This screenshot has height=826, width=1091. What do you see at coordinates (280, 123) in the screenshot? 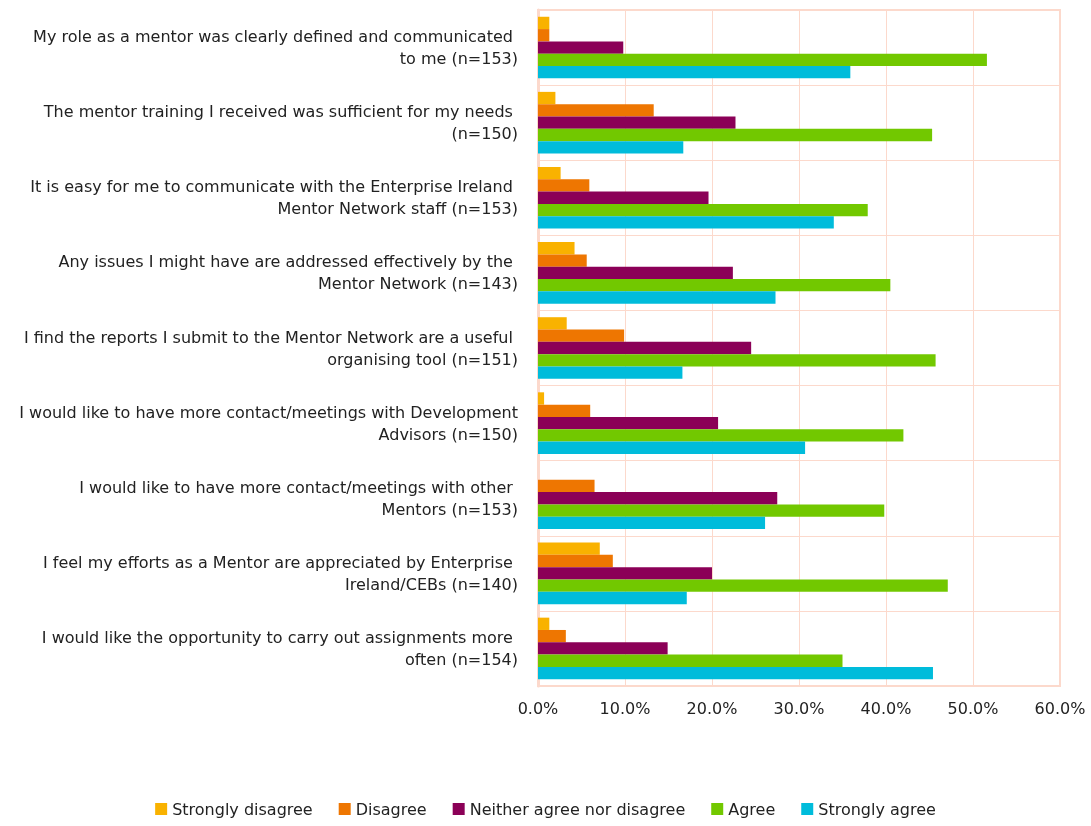
I see `y-tick-label: The mentor training I received was sufficient for my needs (n=150)` at bounding box center [280, 123].